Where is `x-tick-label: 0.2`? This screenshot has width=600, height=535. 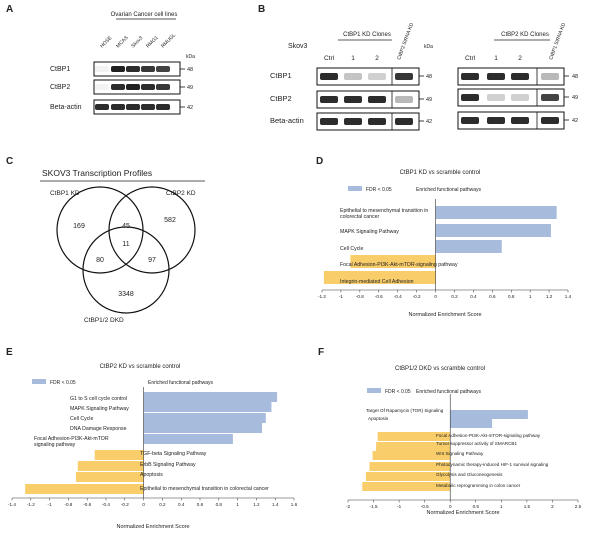
x-tick-label: 0.2 is located at coordinates (454, 296).